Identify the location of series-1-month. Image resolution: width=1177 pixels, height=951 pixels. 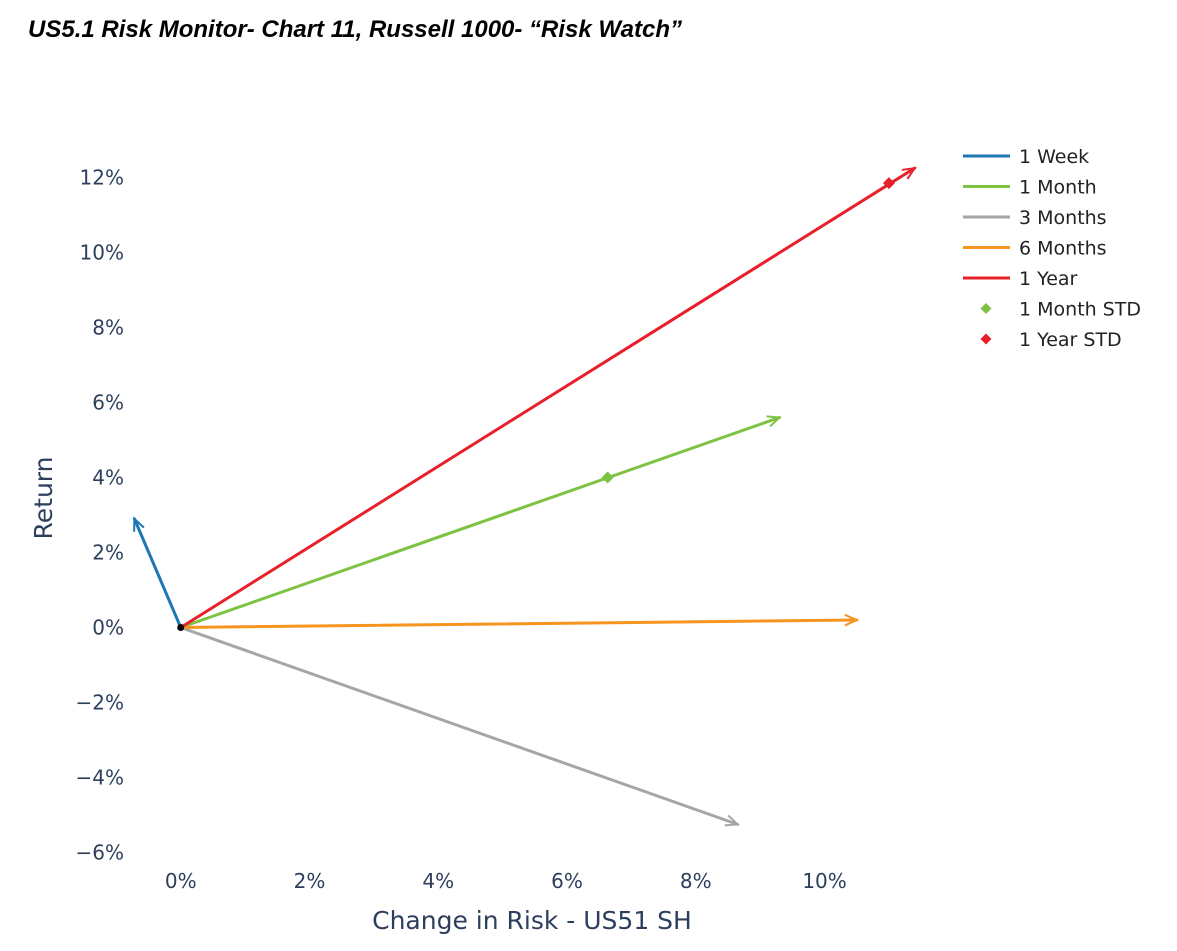
(480, 522).